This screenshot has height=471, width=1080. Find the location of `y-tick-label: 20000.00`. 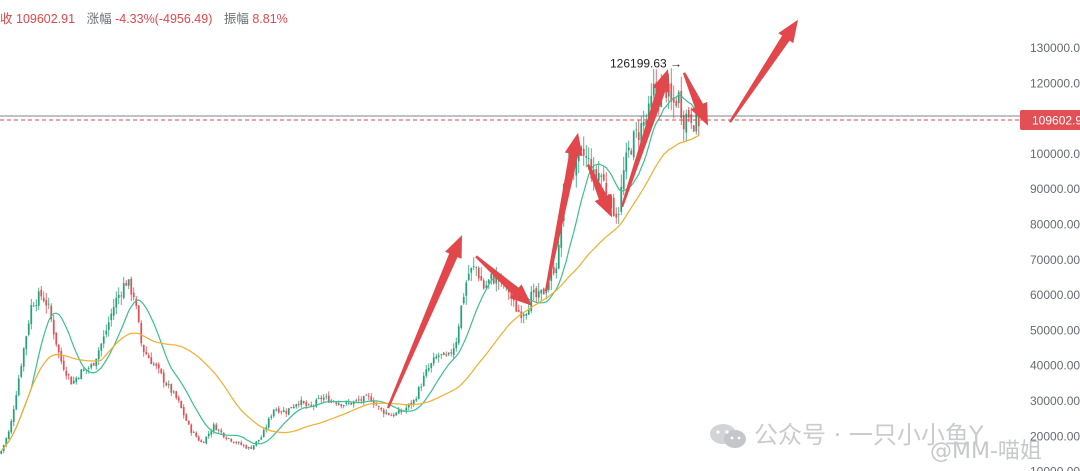

y-tick-label: 20000.00 is located at coordinates (1055, 436).